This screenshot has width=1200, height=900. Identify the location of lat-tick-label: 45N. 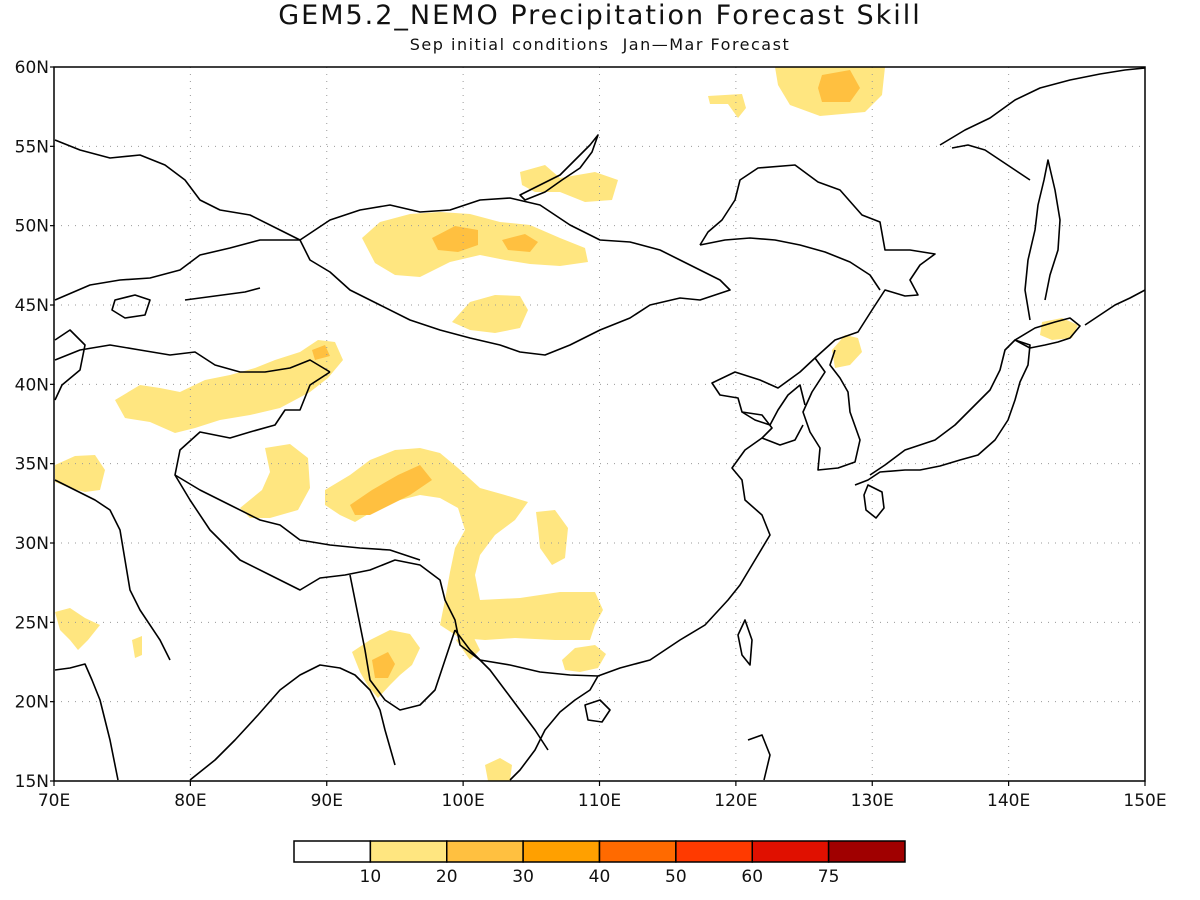
(32, 306).